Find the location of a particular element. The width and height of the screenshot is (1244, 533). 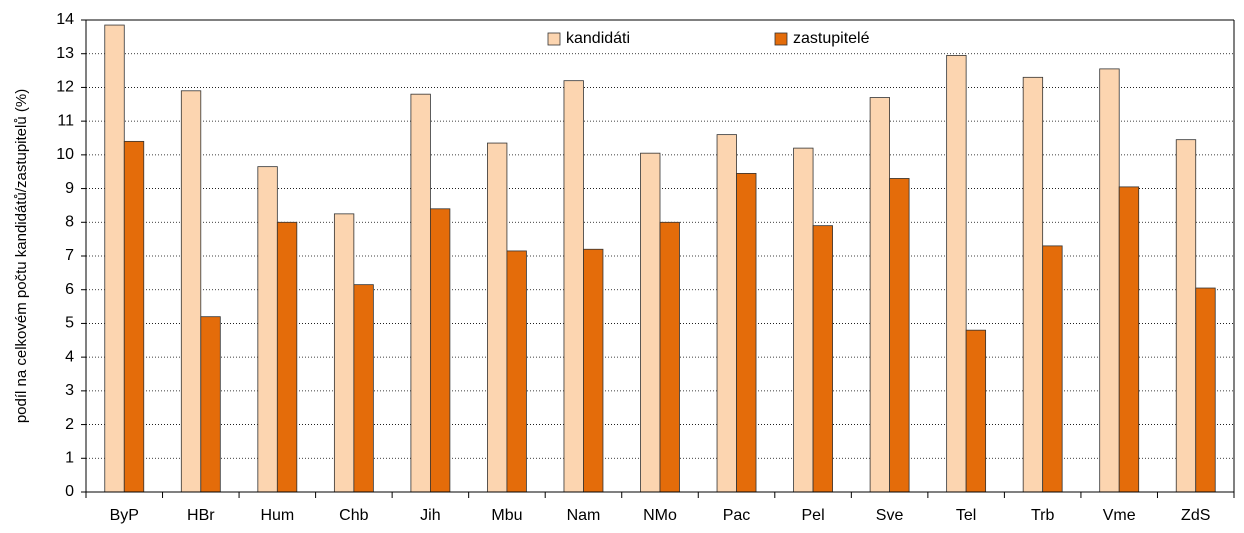

x-tick-label: Jih is located at coordinates (430, 515).